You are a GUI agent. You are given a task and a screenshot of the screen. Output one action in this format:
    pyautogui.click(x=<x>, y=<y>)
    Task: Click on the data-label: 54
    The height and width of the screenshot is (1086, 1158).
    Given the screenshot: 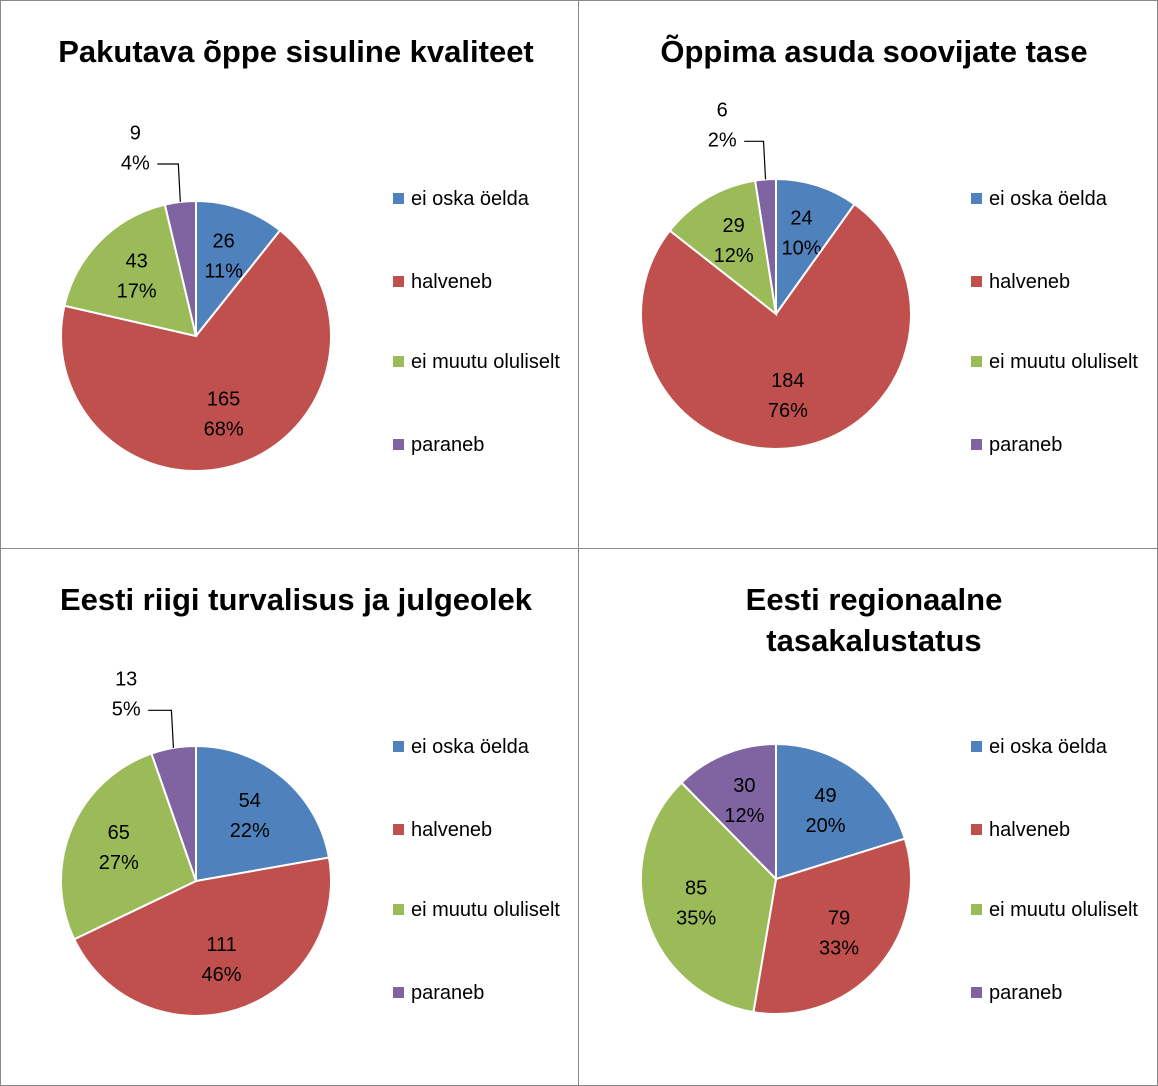 What is the action you would take?
    pyautogui.click(x=250, y=801)
    